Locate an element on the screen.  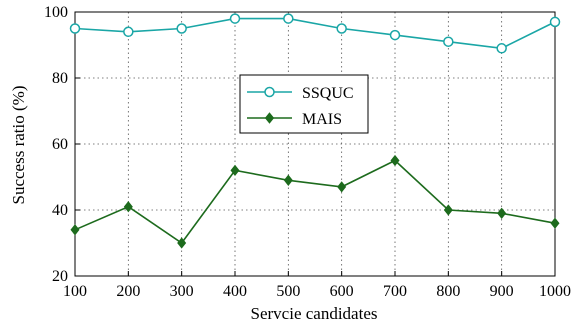
x-tick-label: 500 is located at coordinates (288, 291).